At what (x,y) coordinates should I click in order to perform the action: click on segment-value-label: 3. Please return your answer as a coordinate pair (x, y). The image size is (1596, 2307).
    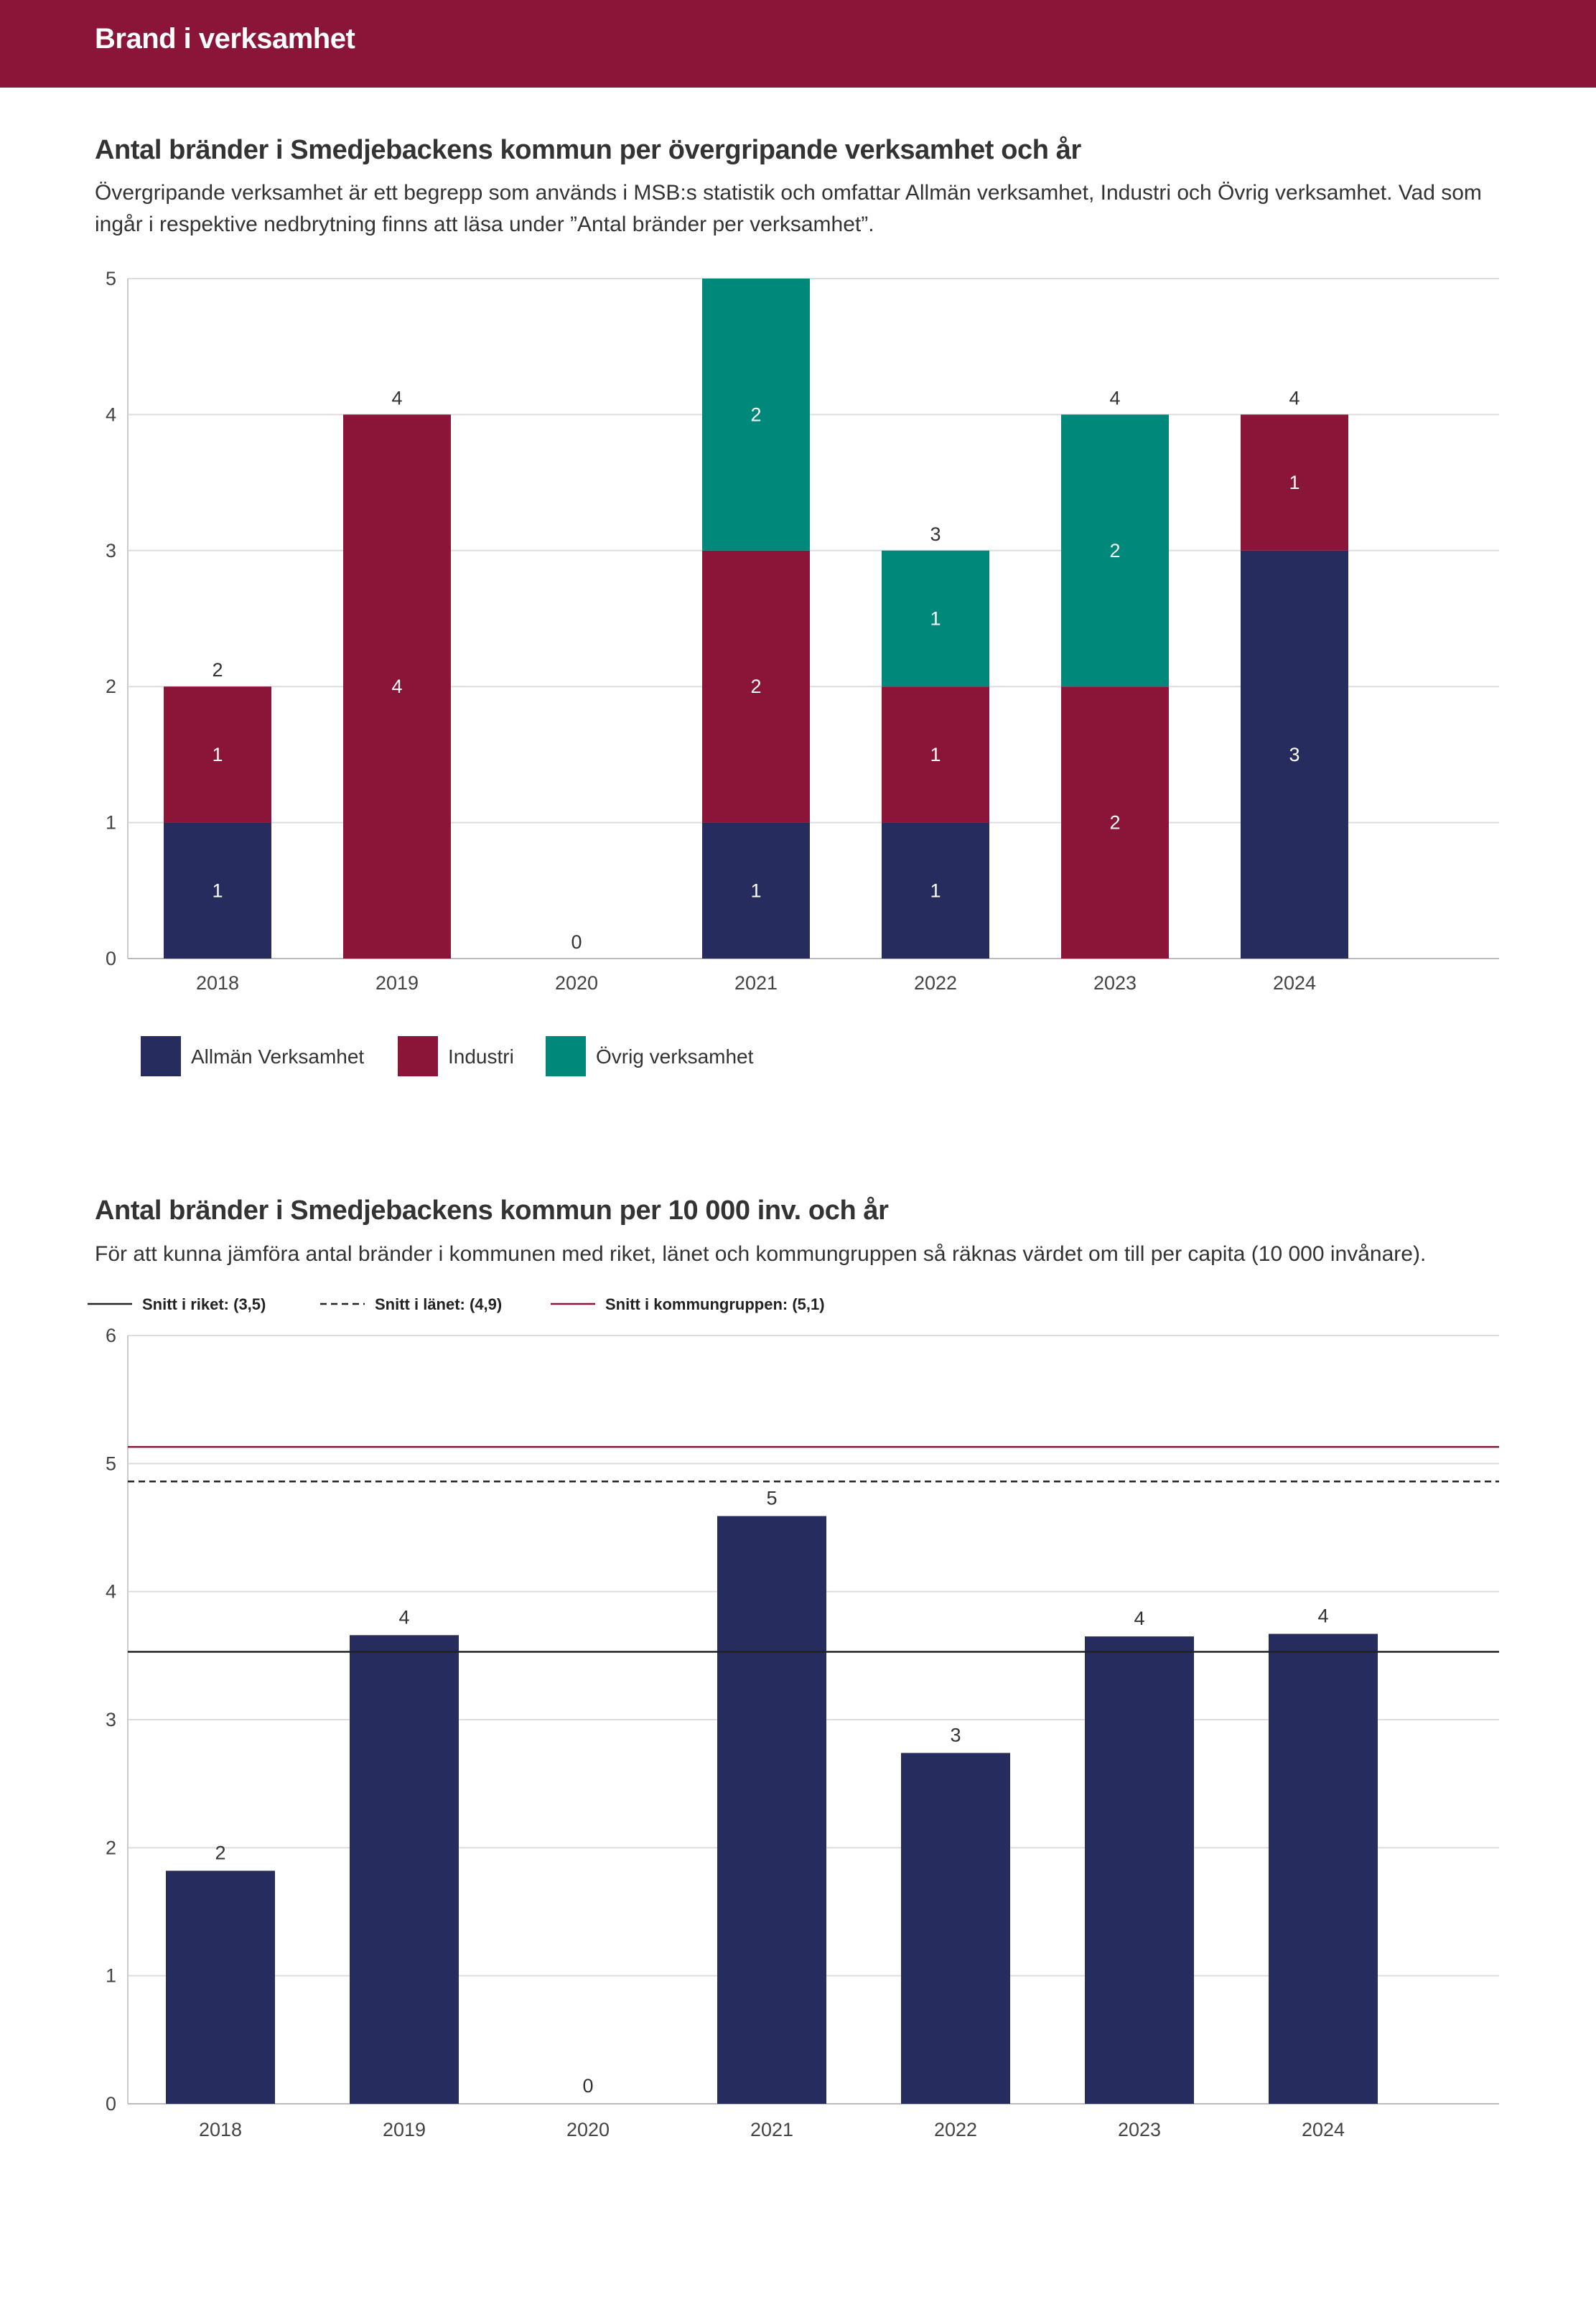
    Looking at the image, I should click on (1294, 755).